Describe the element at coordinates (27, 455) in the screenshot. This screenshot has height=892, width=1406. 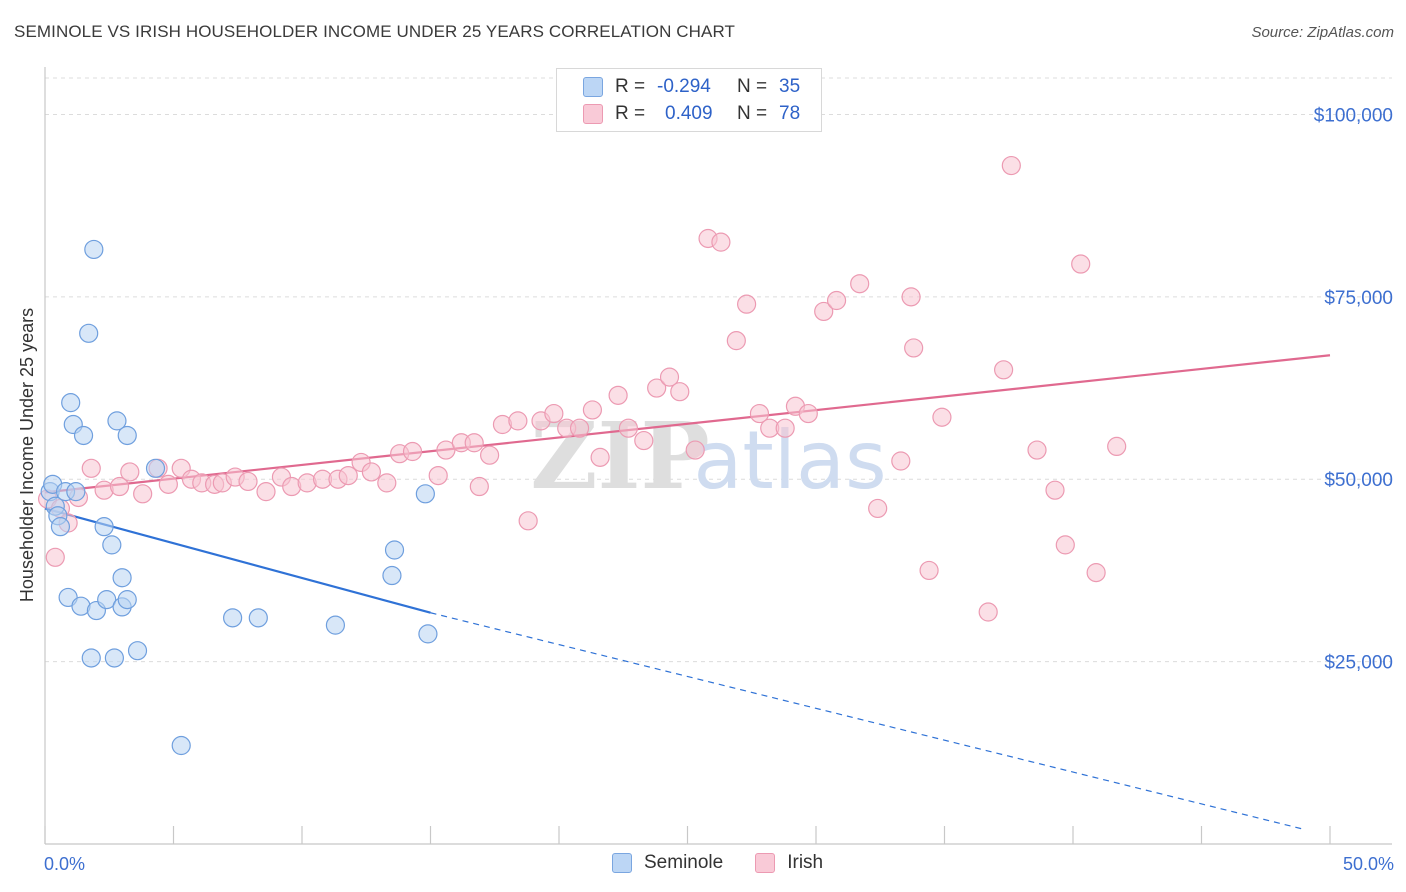
I see `y-axis-title: Householder Income Under 25 years` at that location.